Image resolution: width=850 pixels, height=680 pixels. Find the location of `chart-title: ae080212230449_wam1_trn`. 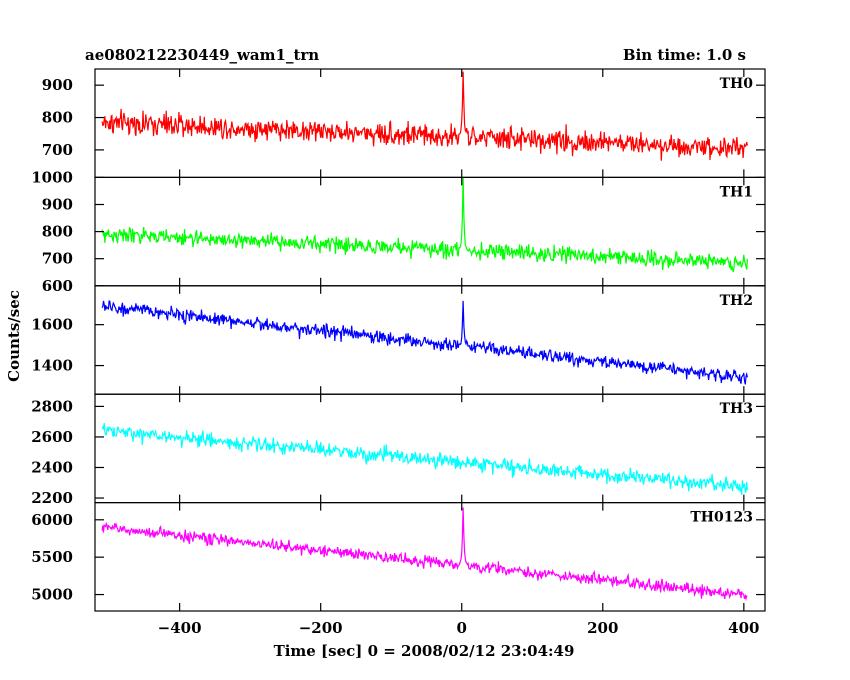

chart-title: ae080212230449_wam1_trn is located at coordinates (202, 55).